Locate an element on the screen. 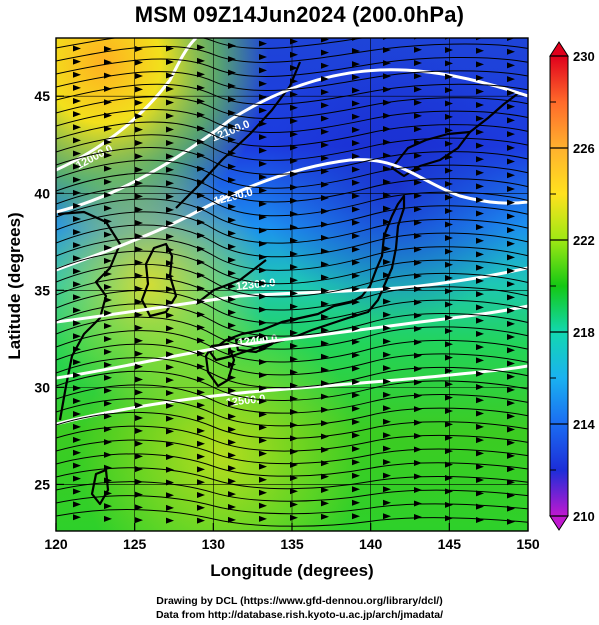 Image resolution: width=599 pixels, height=625 pixels. colorbar-tick-label: 226 is located at coordinates (584, 148).